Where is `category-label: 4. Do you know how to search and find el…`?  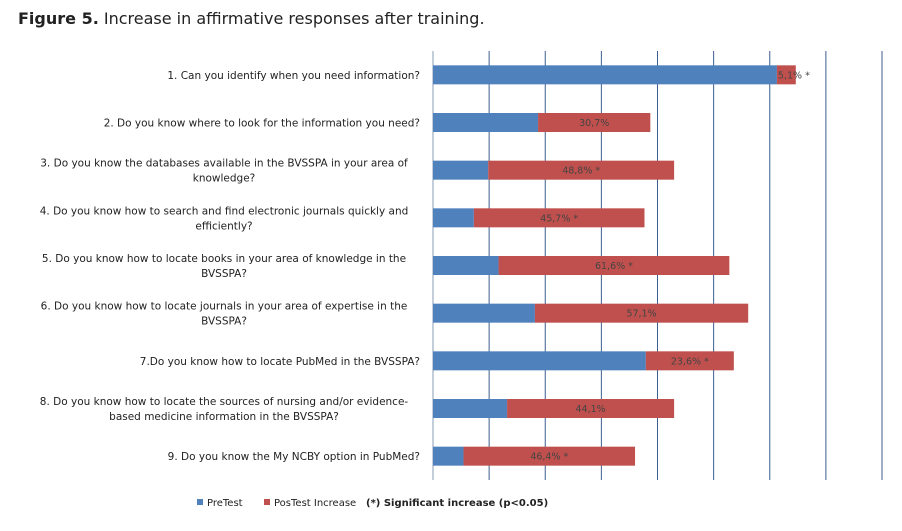
category-label: 4. Do you know how to search and find el… is located at coordinates (224, 211).